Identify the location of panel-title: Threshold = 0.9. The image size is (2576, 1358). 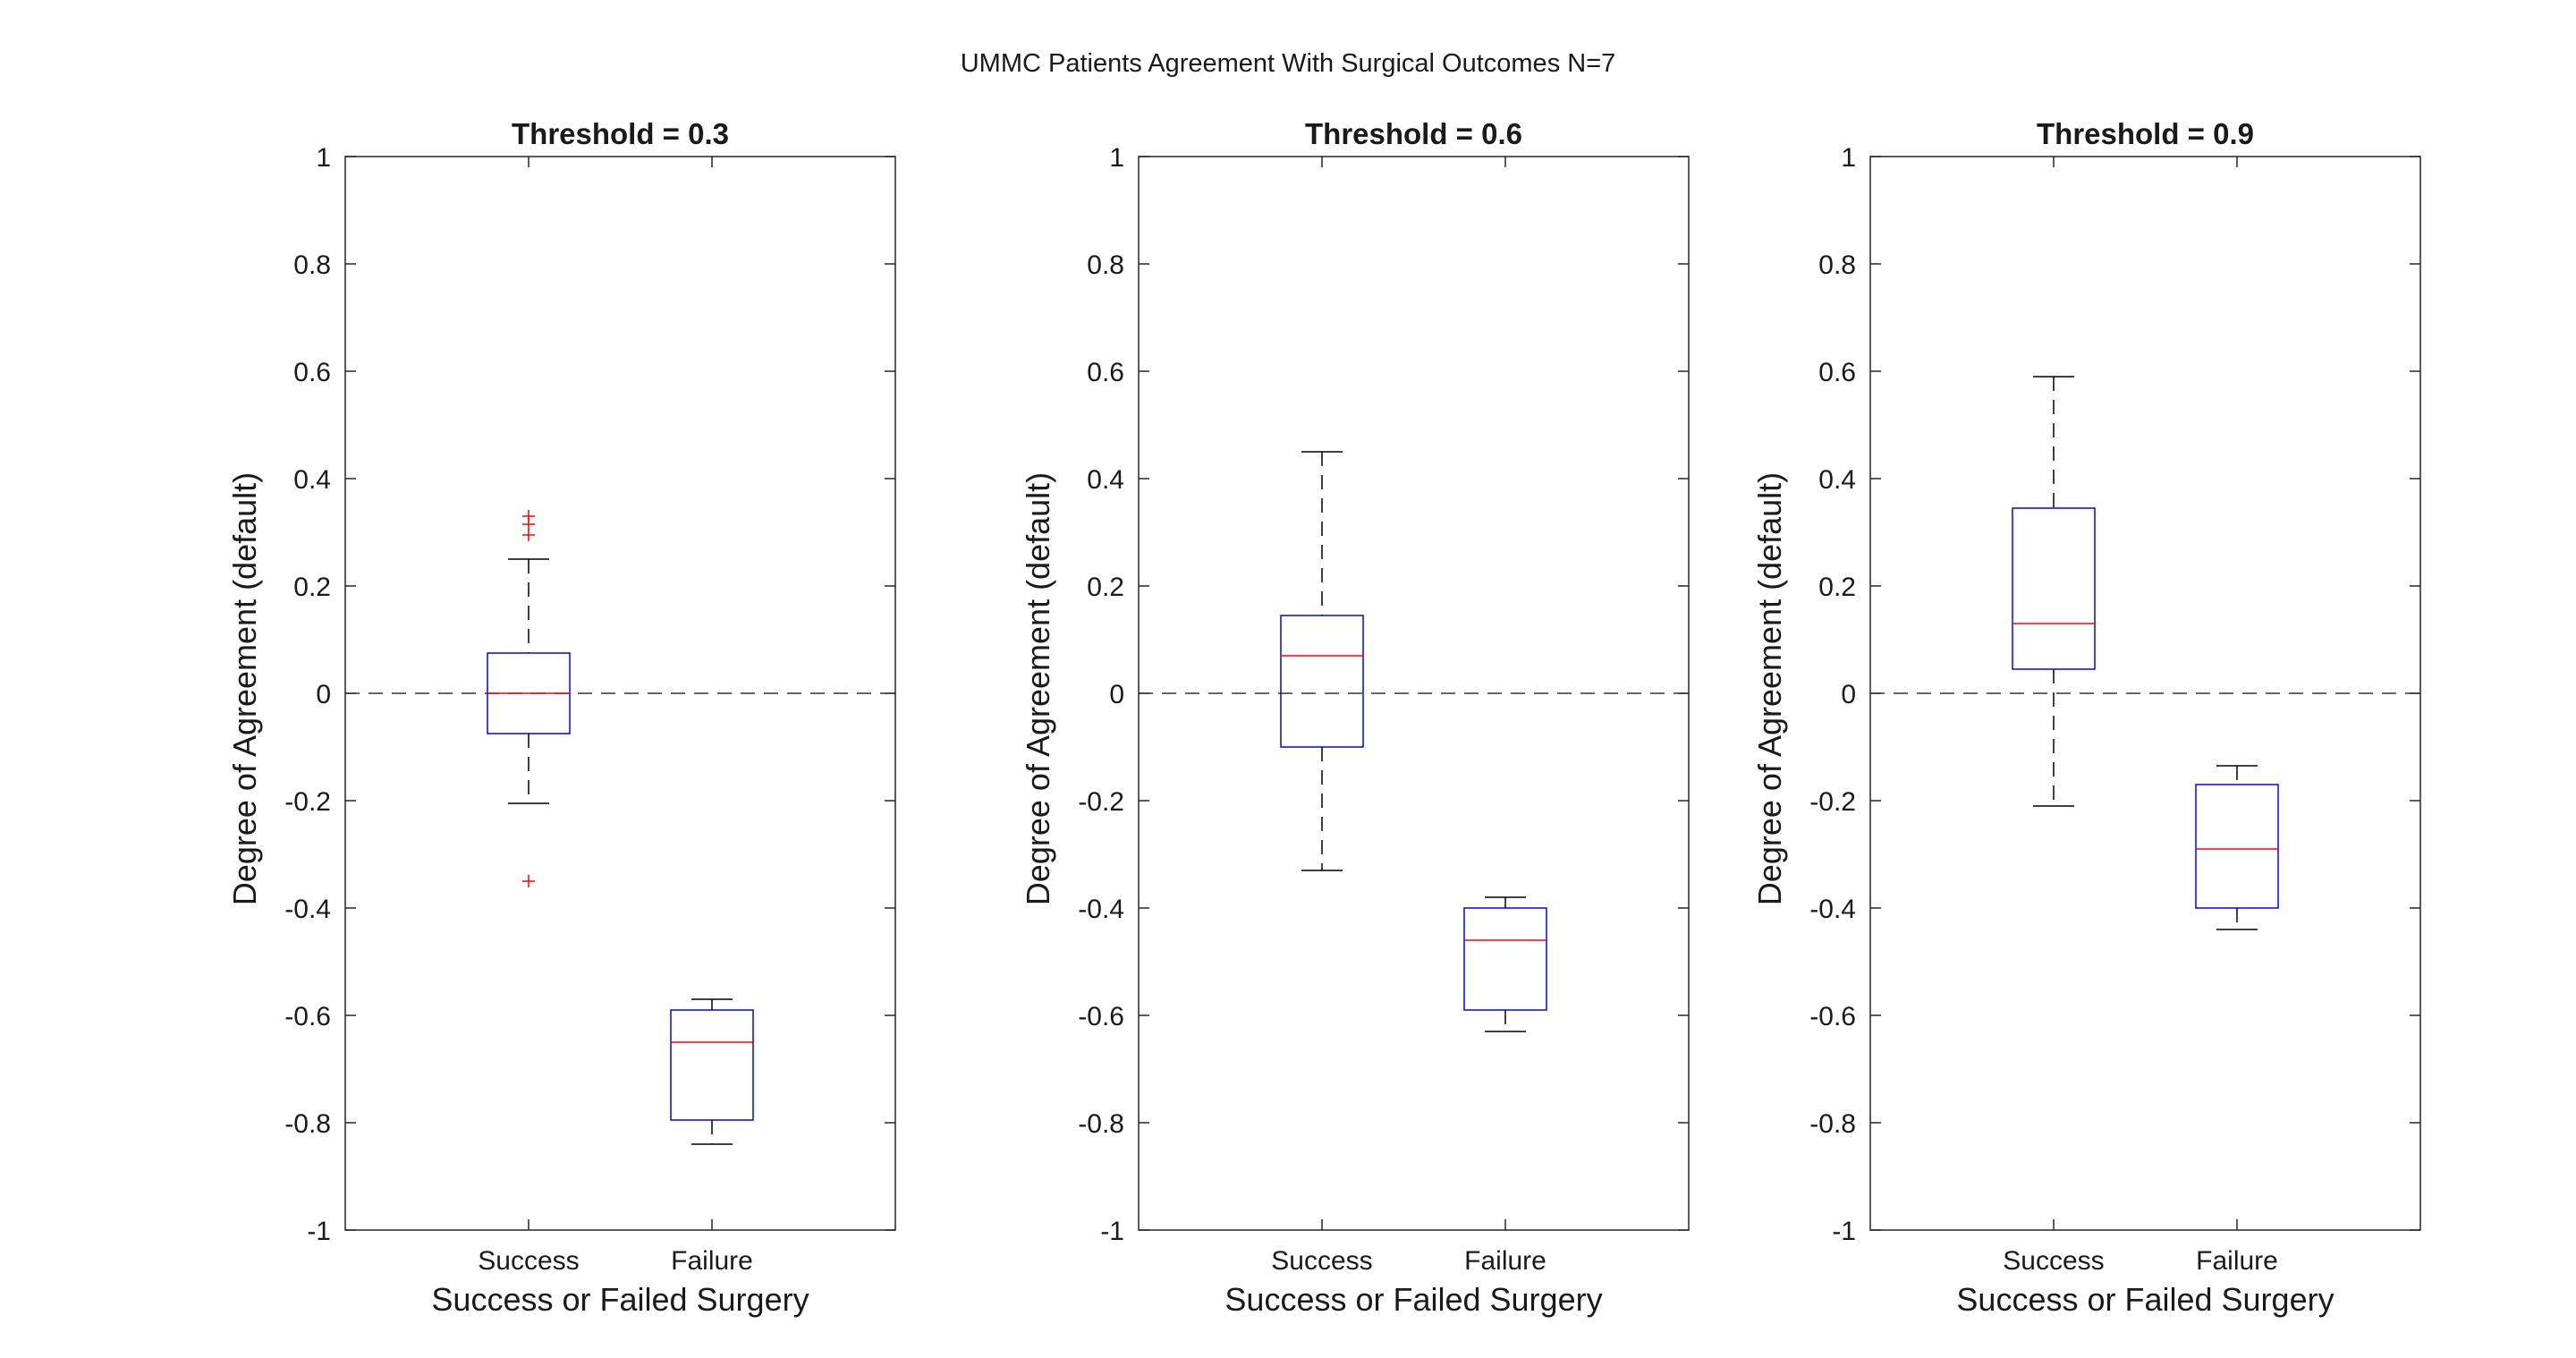
(2145, 133).